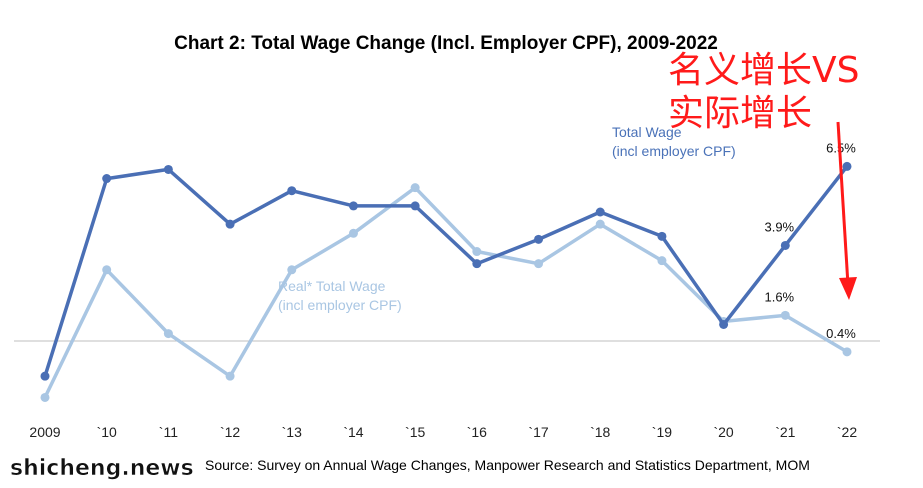 This screenshot has width=923, height=488. Describe the element at coordinates (740, 113) in the screenshot. I see `overlay-text-line2: 实际增长` at that location.